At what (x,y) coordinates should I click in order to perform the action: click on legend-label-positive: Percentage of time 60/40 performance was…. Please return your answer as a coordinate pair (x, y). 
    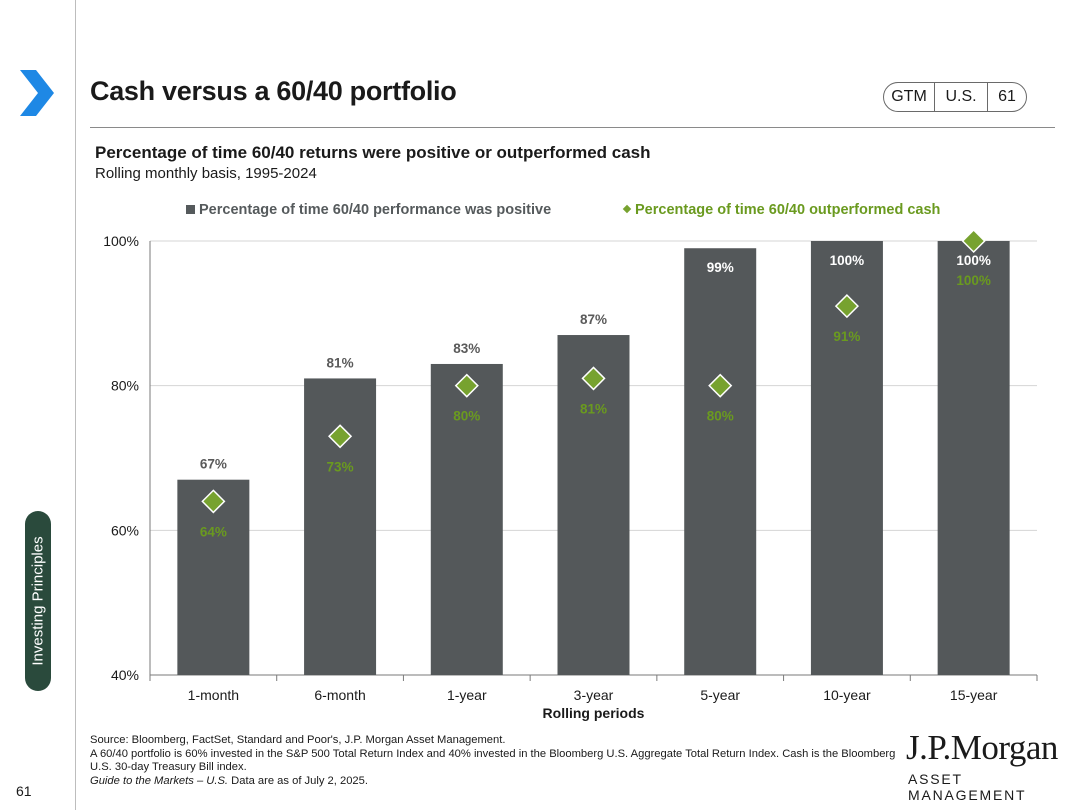
    Looking at the image, I should click on (375, 210).